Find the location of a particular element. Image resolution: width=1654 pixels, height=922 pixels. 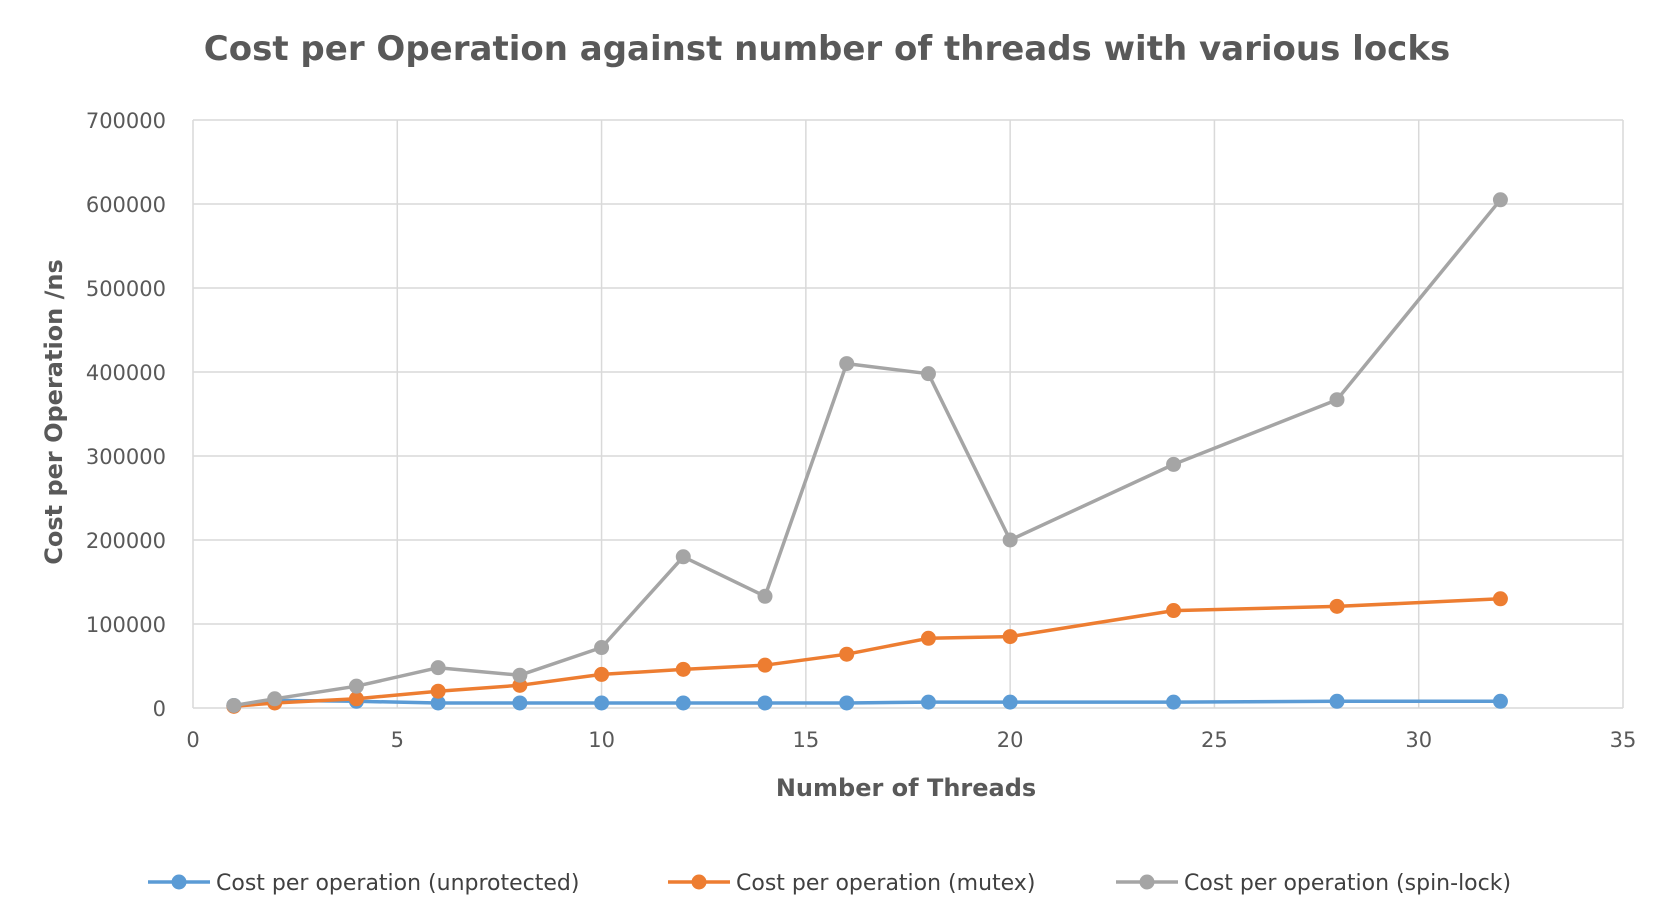

x-tick-label: 20 is located at coordinates (1010, 740).